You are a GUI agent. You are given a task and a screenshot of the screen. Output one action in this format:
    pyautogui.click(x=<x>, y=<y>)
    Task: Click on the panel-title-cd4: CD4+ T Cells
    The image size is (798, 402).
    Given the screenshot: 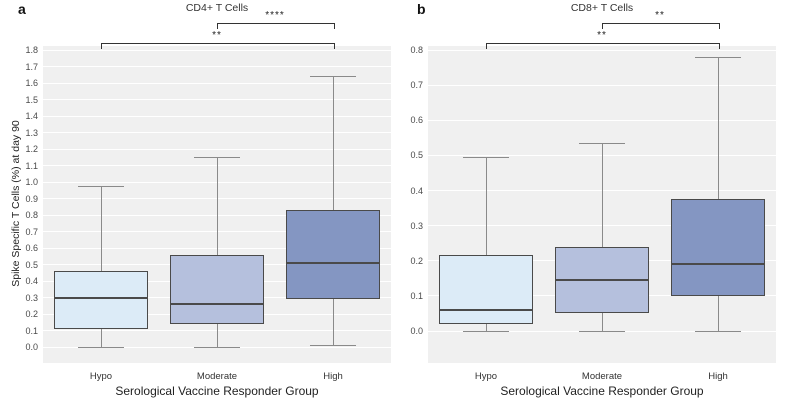 What is the action you would take?
    pyautogui.click(x=217, y=8)
    